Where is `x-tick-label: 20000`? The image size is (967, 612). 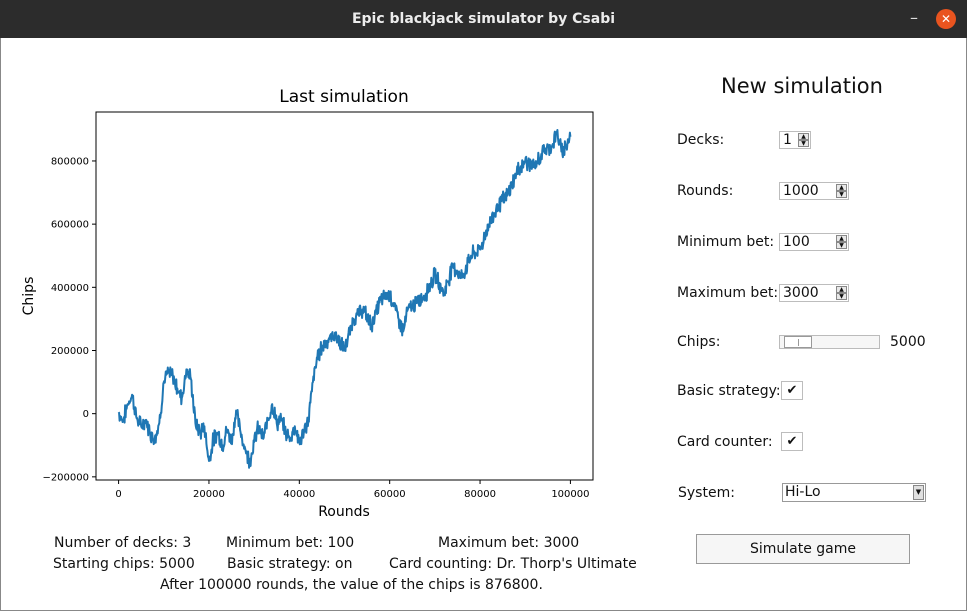 x-tick-label: 20000 is located at coordinates (209, 494).